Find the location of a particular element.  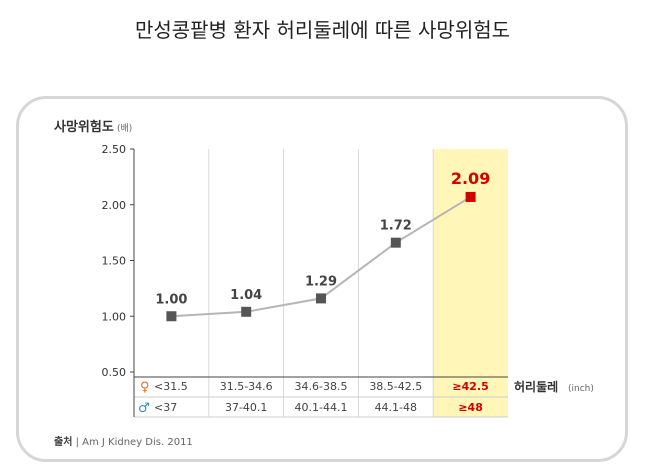

female-category-label: 31.5-34.6 is located at coordinates (246, 386).